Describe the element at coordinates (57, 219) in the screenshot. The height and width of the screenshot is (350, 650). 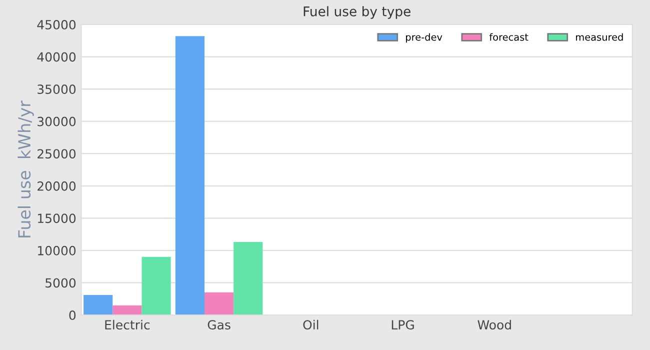
I see `y-tick-label: 15000` at that location.